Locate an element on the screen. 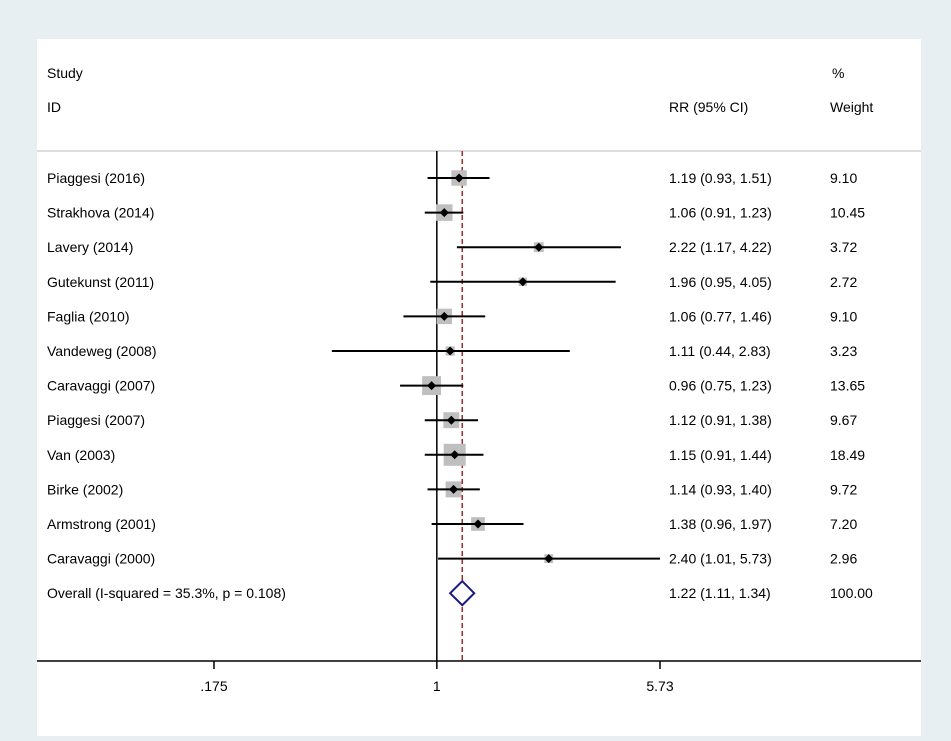  study-label: Faglia (2010) is located at coordinates (88, 316).